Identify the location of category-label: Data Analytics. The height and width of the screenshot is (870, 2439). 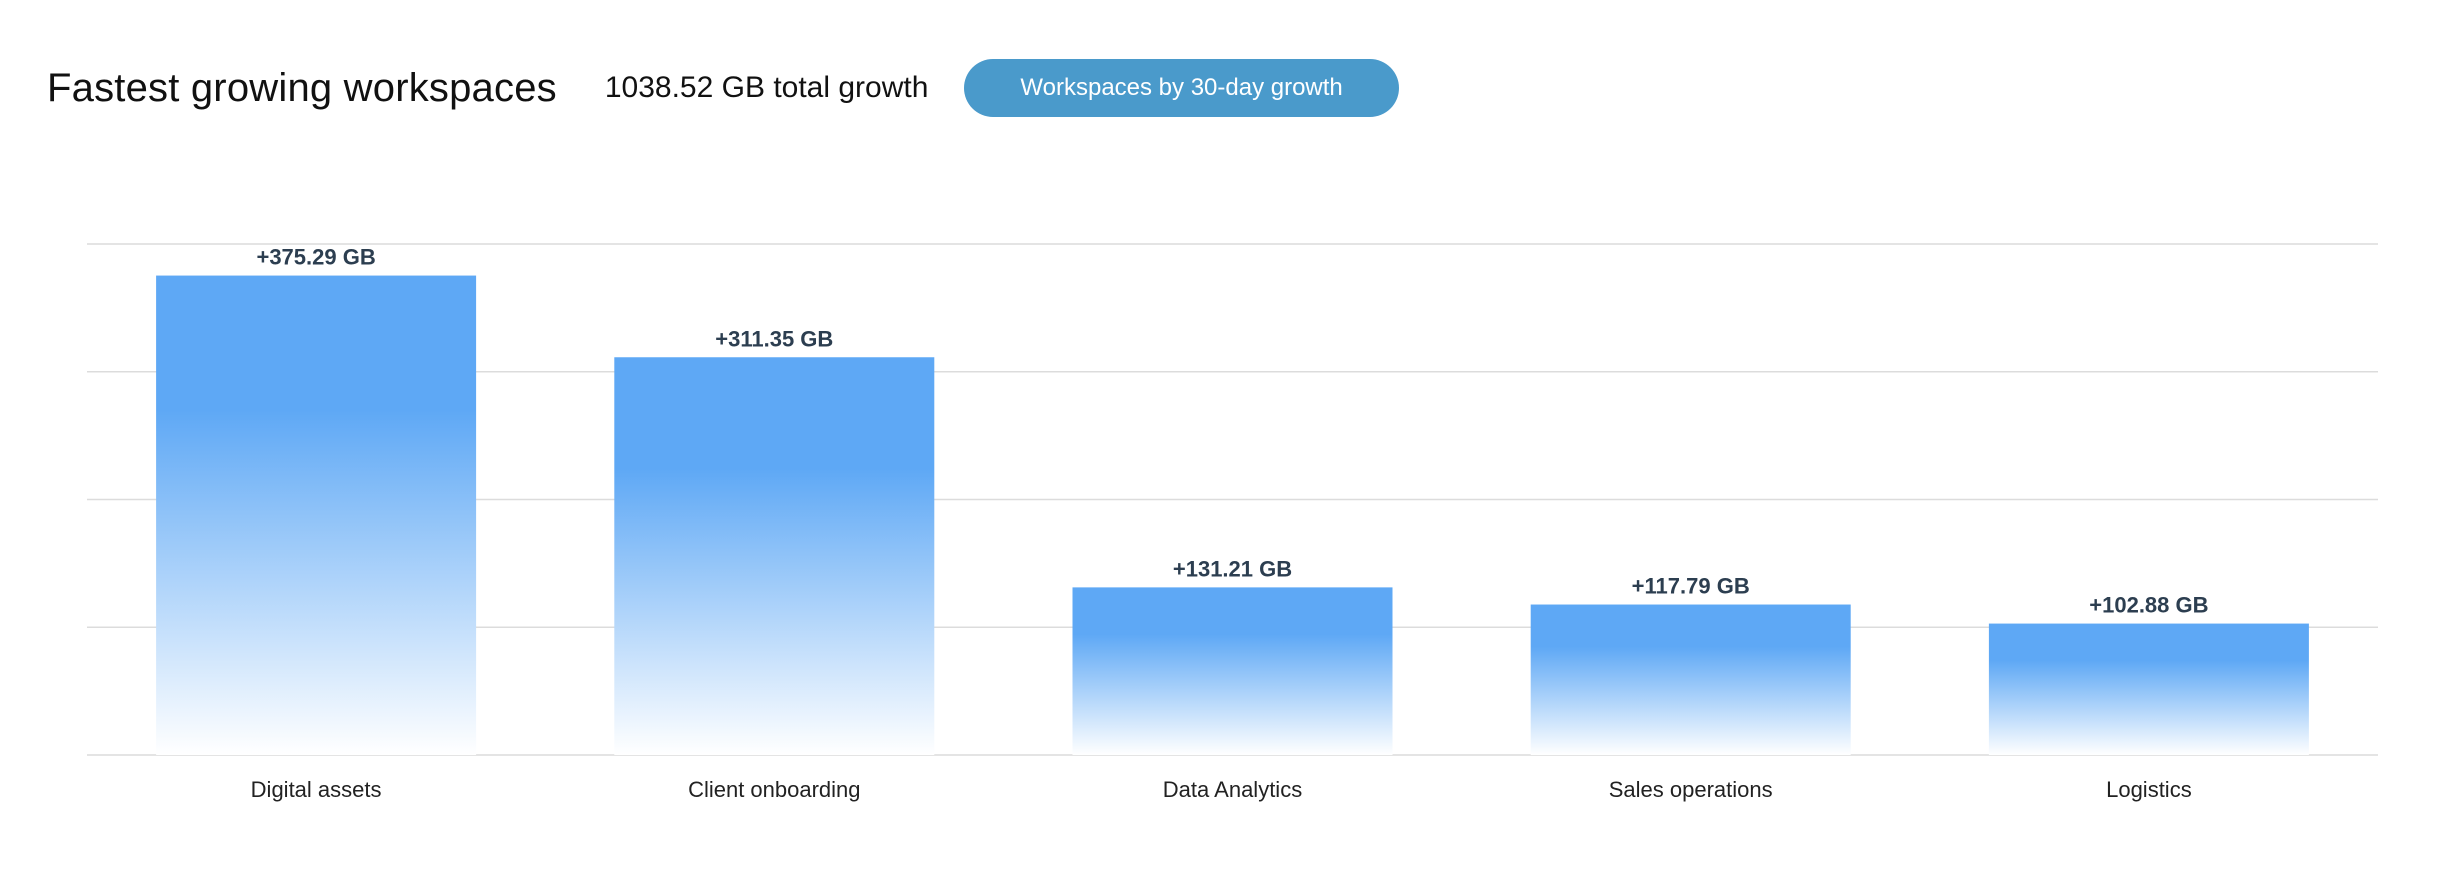
(1232, 789).